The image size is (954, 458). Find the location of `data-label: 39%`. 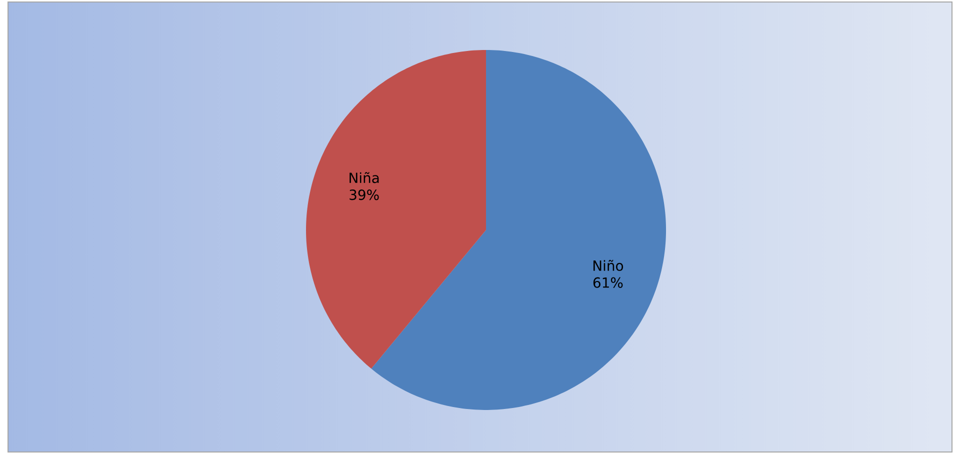

data-label: 39% is located at coordinates (364, 195).